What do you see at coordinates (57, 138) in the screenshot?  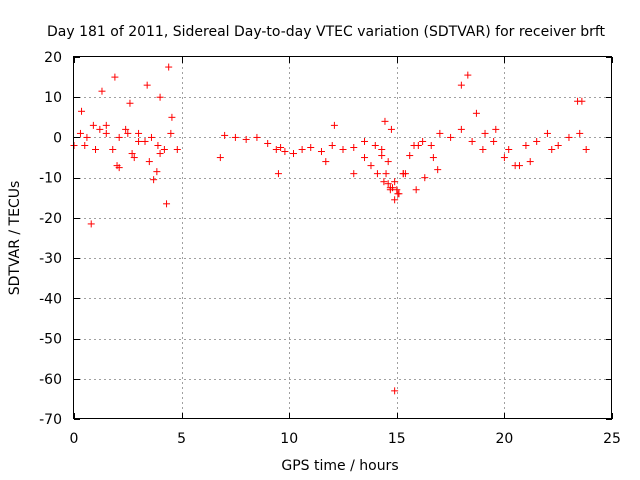 I see `y-tick-label: 0` at bounding box center [57, 138].